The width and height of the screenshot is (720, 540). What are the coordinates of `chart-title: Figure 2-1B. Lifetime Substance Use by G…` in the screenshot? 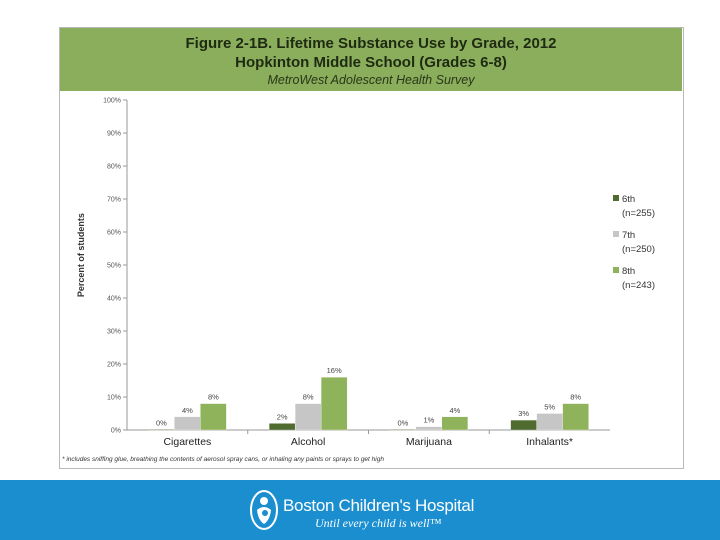 It's located at (371, 43).